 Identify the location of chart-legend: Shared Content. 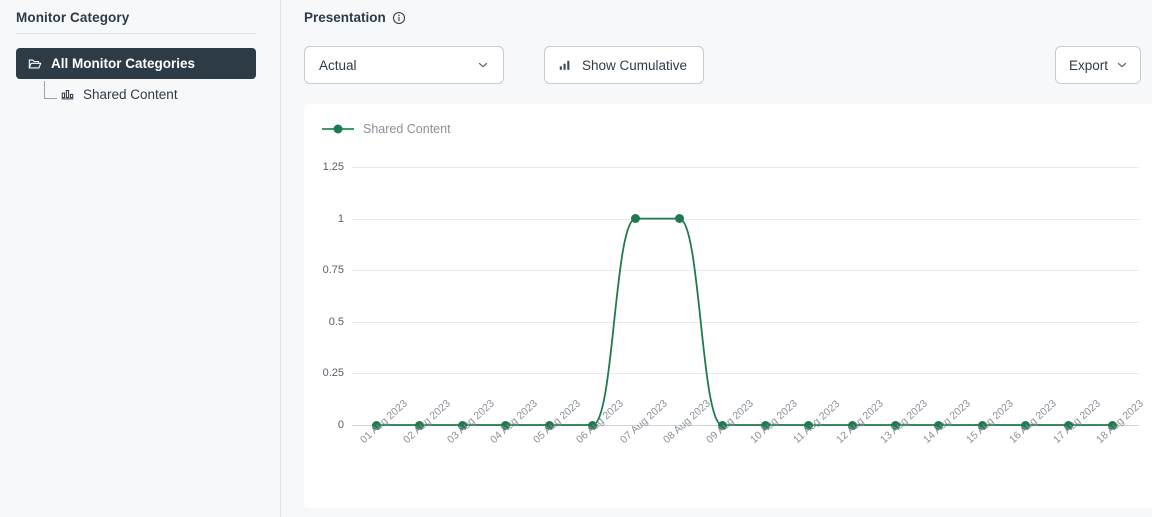
(386, 129).